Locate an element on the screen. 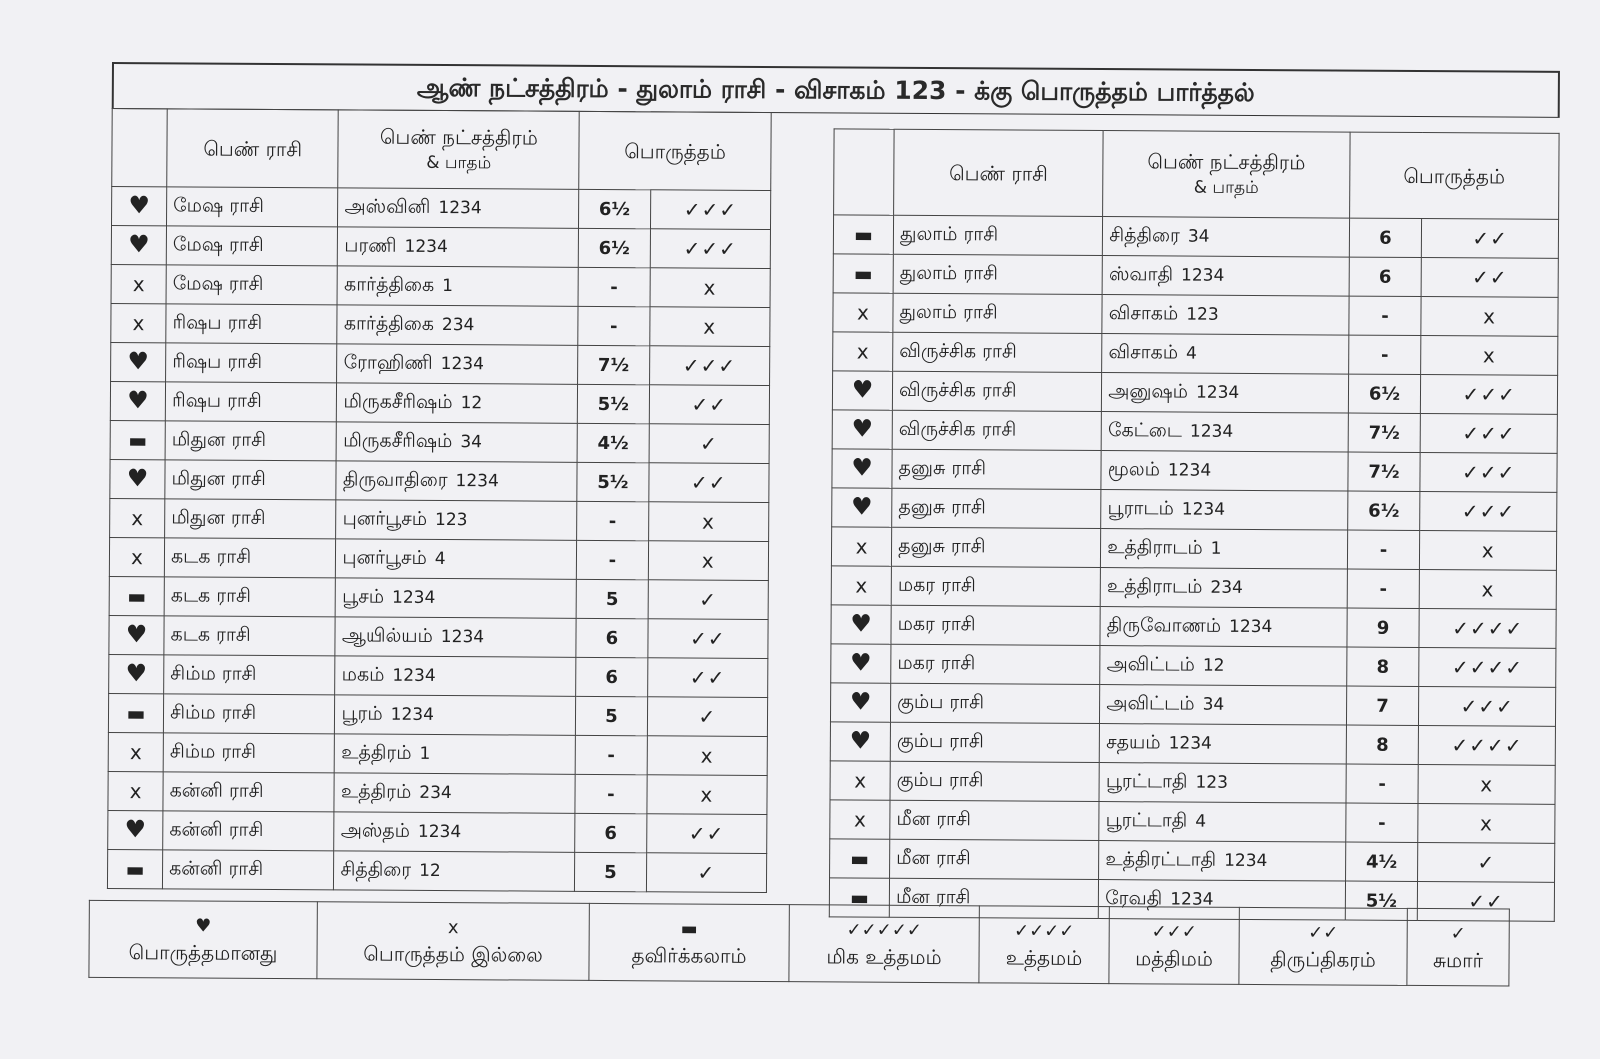  legend-label: திருப்திகரம் is located at coordinates (1323, 959).